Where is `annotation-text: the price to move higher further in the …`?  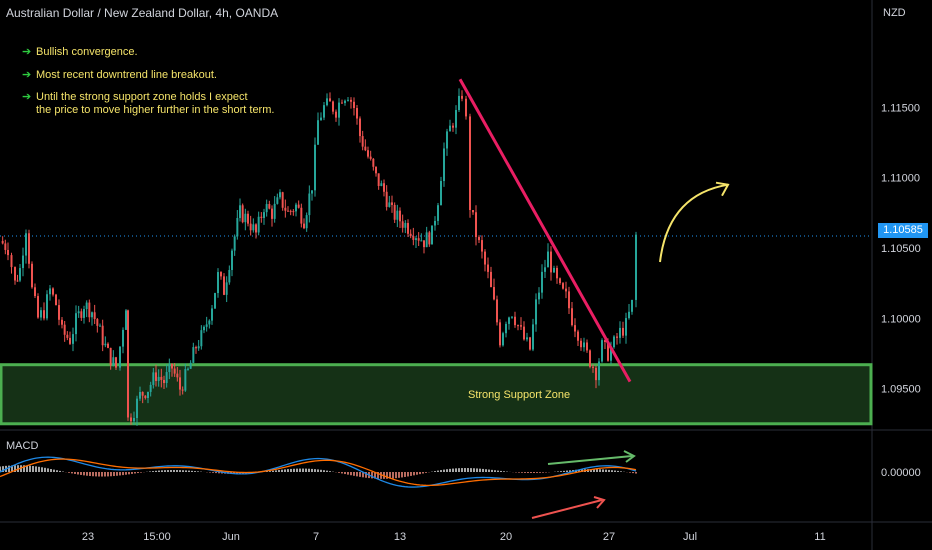
annotation-text: the price to move higher further in the … is located at coordinates (155, 110).